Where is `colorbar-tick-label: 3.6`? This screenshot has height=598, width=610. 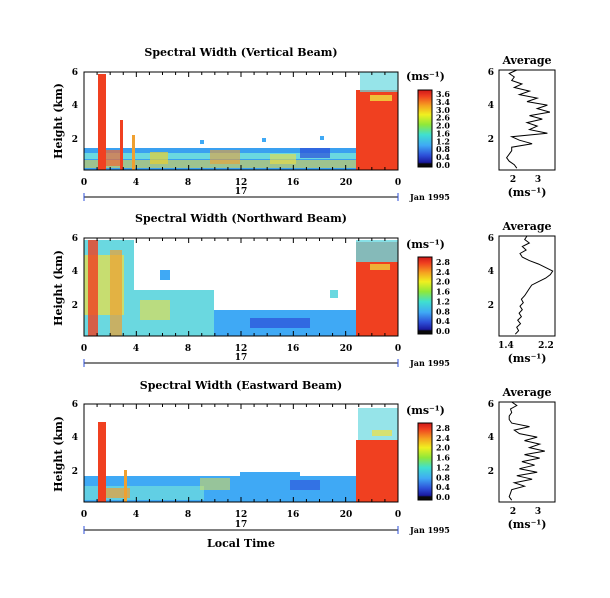
colorbar-tick-label: 3.6 is located at coordinates (443, 94).